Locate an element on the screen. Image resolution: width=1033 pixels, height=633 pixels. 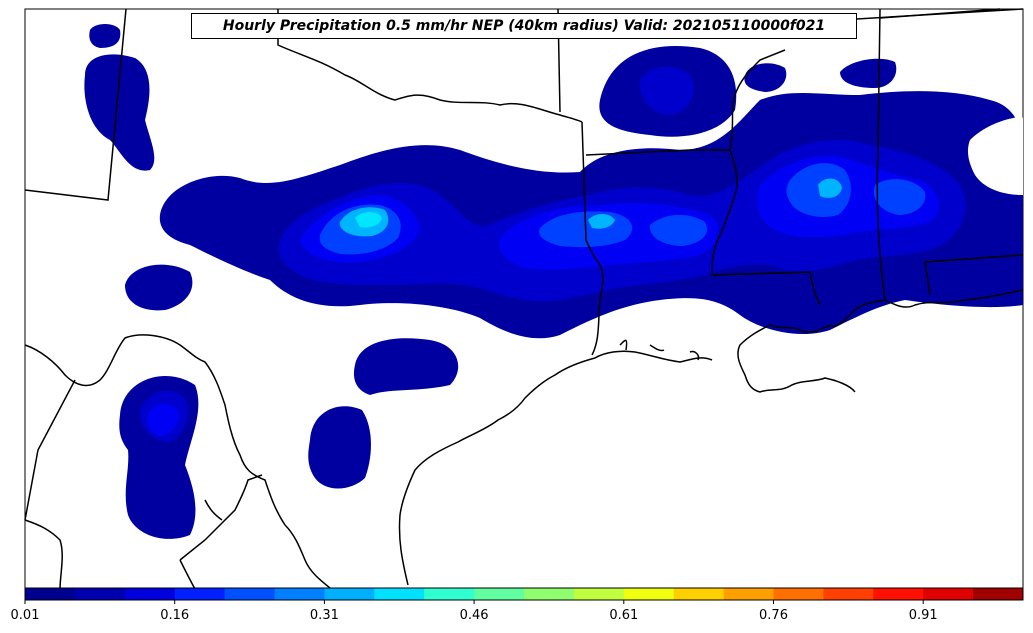
colorbar-tick-label: 0.01 is located at coordinates (25, 615).